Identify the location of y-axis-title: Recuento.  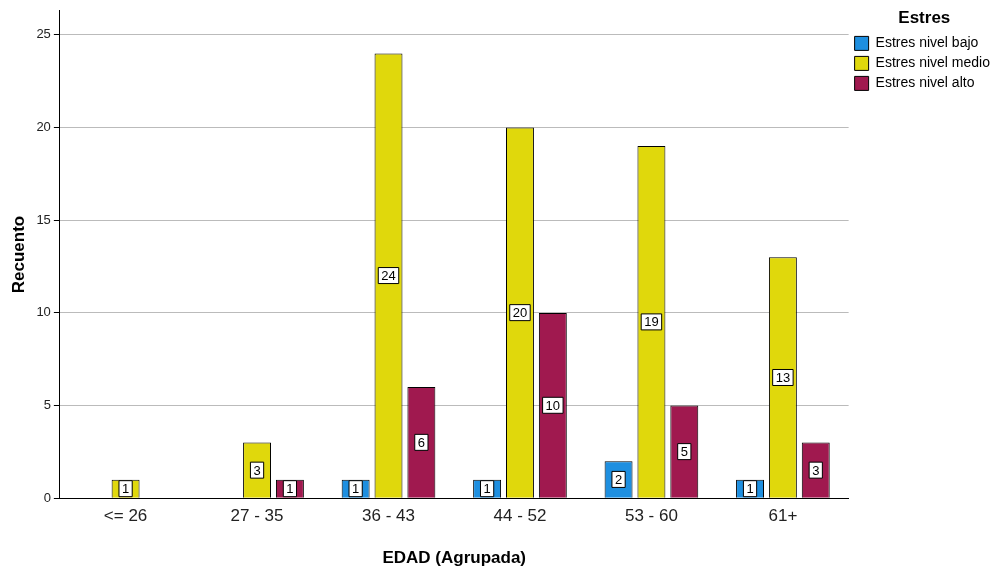
(18, 254).